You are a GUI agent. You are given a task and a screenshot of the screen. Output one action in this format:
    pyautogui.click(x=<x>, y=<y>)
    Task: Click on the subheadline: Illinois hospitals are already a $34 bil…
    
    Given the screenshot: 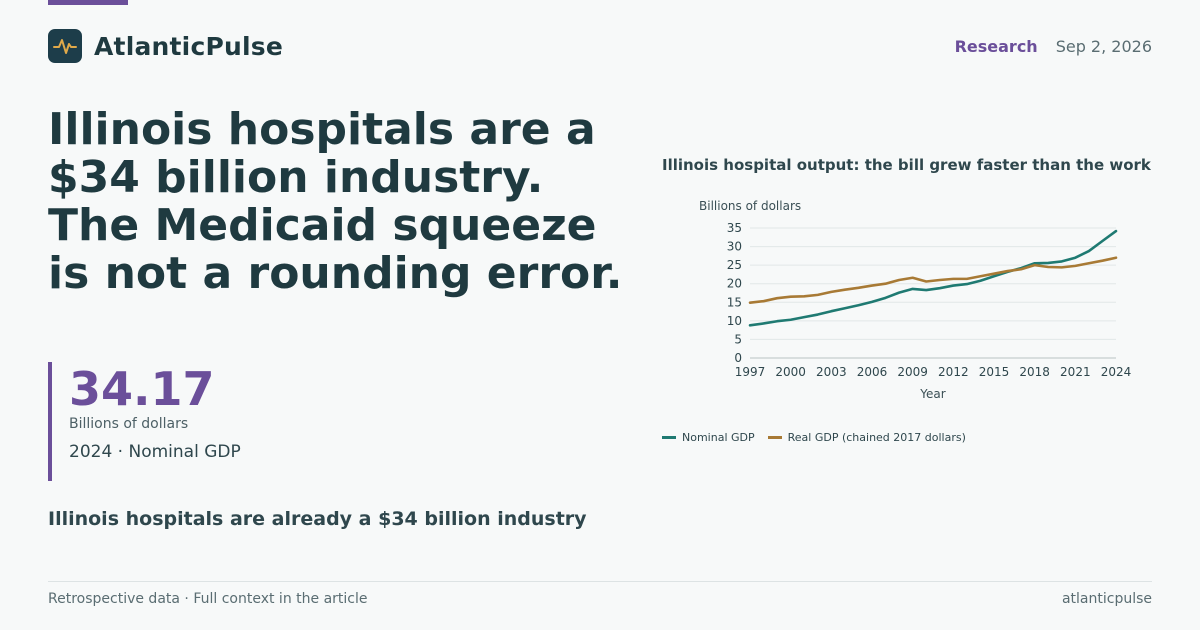 What is the action you would take?
    pyautogui.click(x=317, y=519)
    